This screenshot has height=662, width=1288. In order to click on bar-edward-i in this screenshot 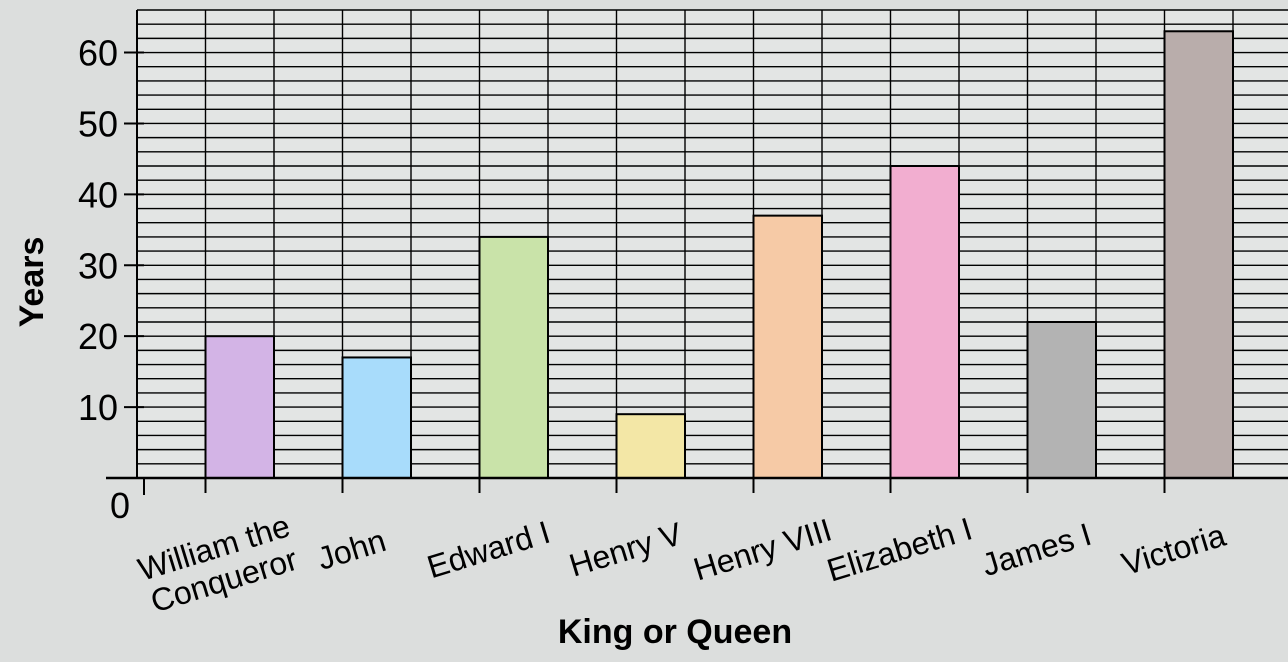, I will do `click(513, 357)`.